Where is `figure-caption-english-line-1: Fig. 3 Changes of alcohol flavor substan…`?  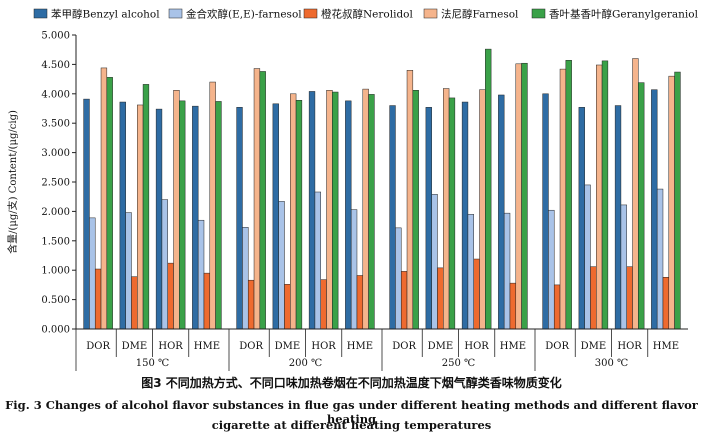 figure-caption-english-line-1: Fig. 3 Changes of alcohol flavor substan… is located at coordinates (351, 412).